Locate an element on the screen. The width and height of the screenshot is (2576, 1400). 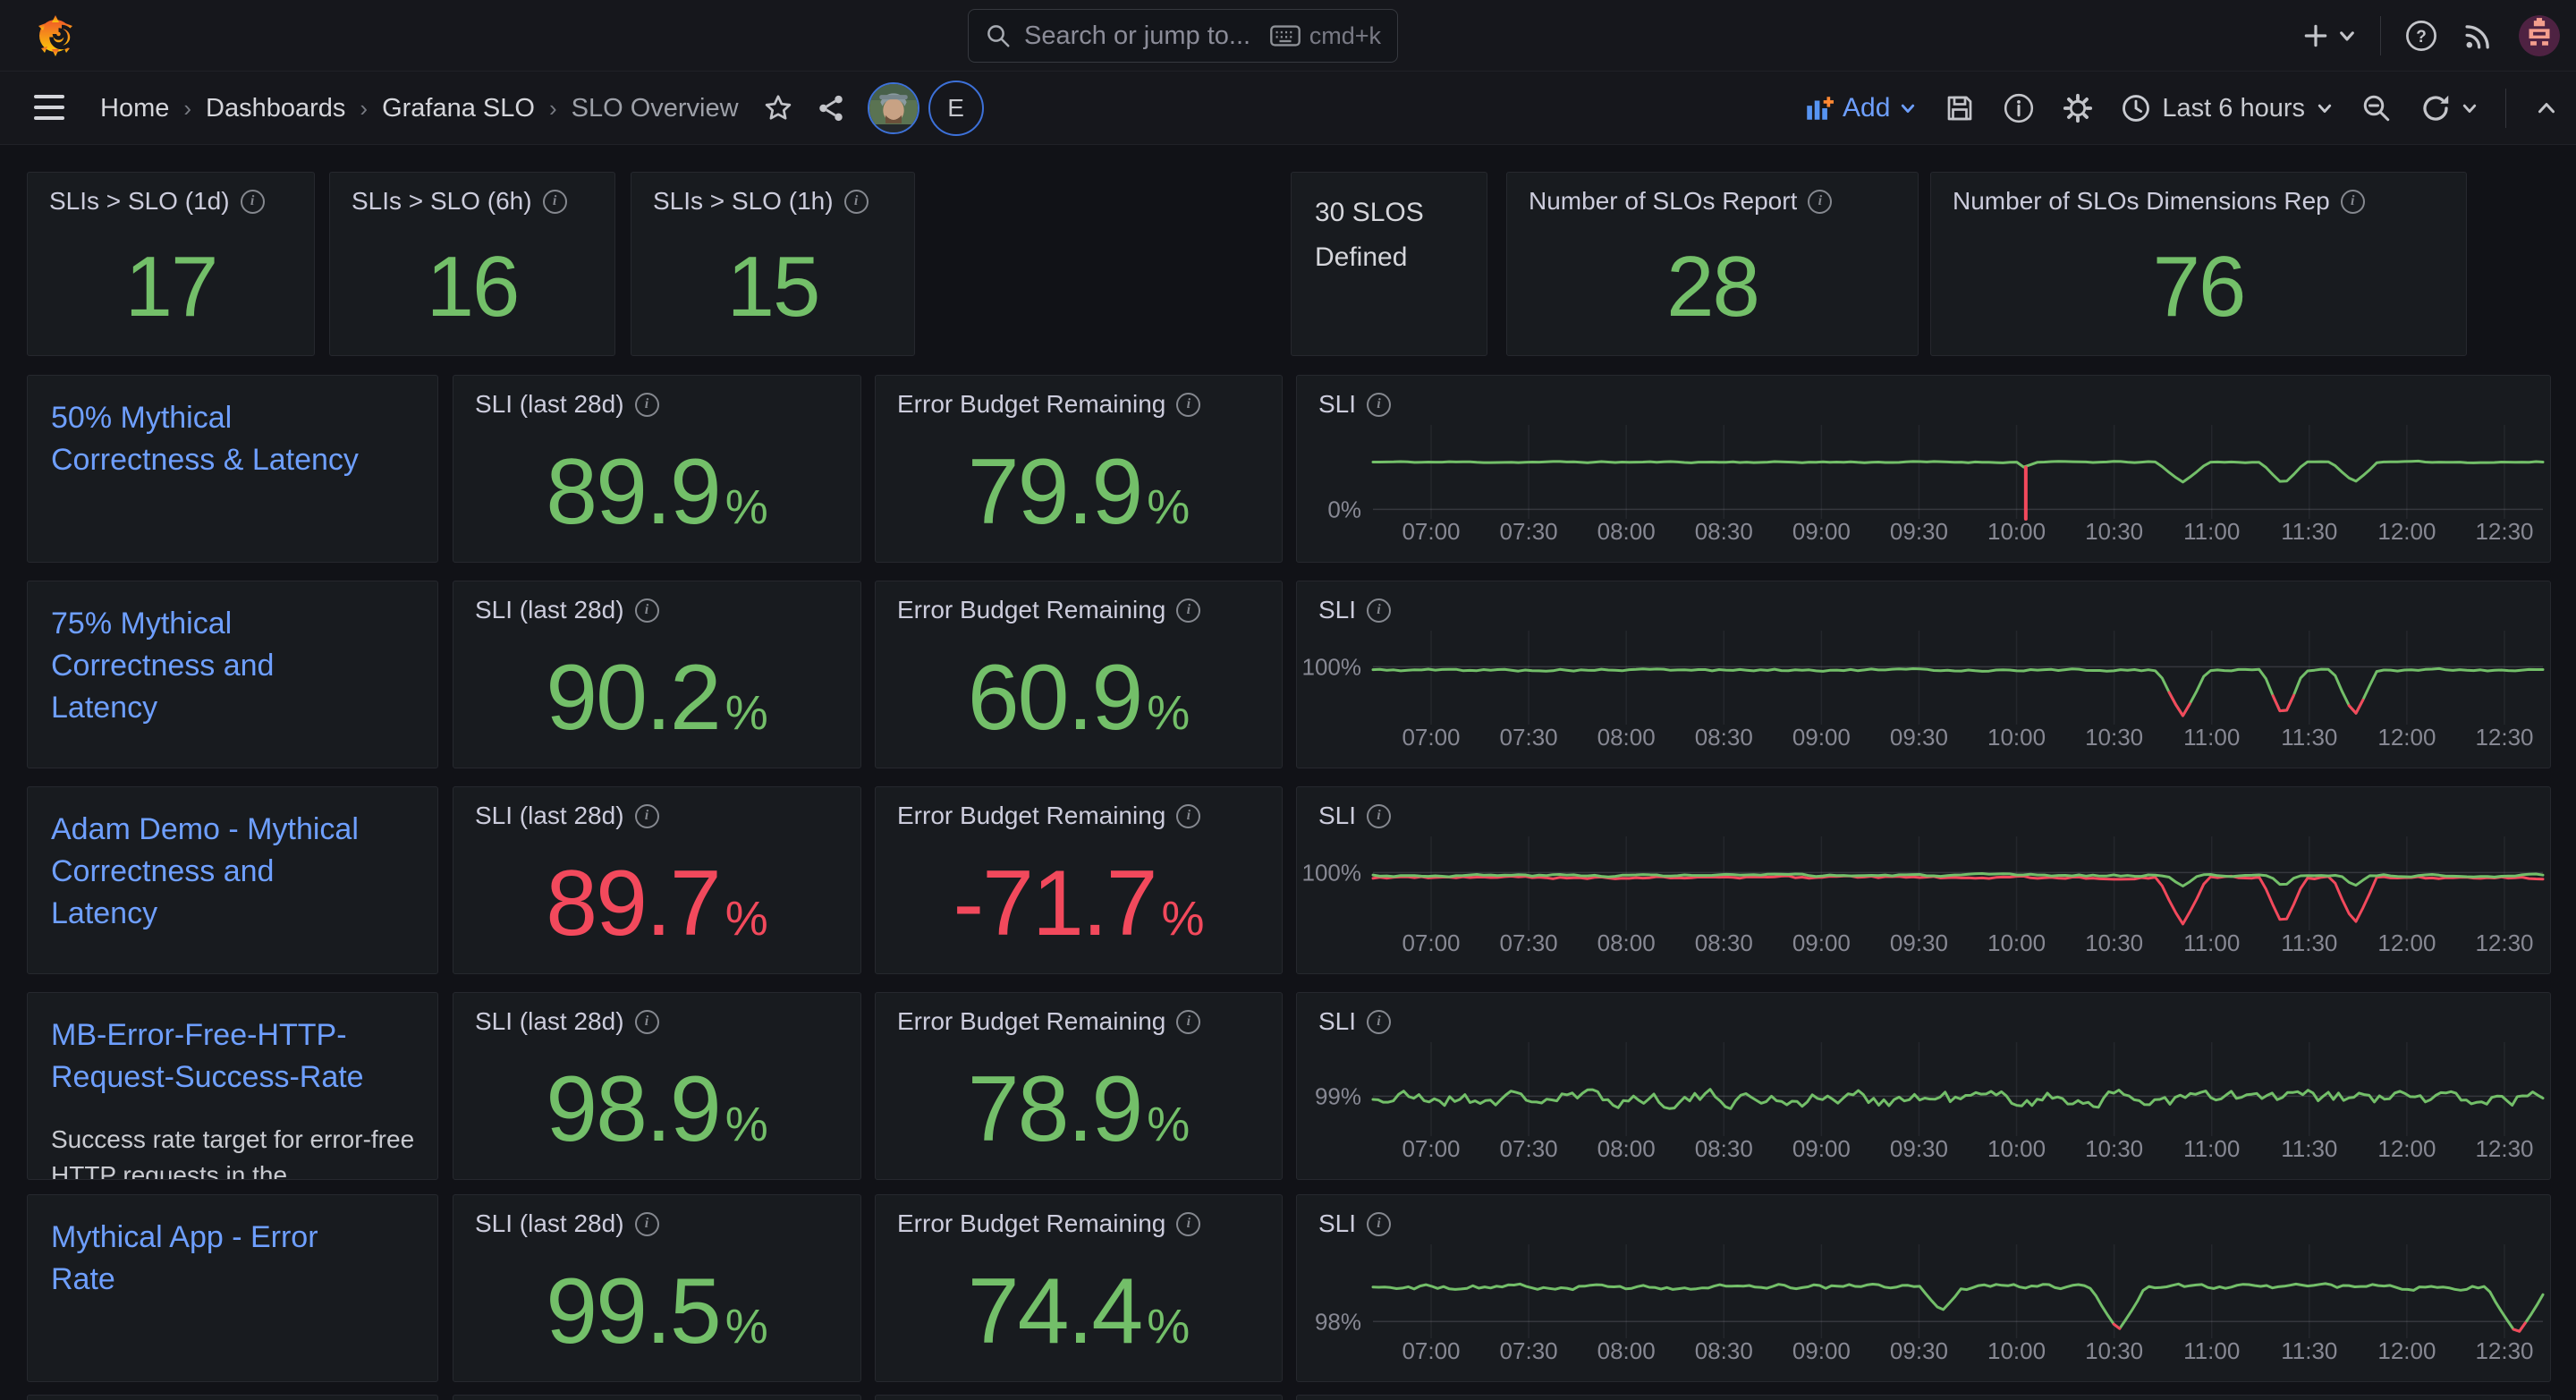
panel-next-row-name is located at coordinates (232, 1397).